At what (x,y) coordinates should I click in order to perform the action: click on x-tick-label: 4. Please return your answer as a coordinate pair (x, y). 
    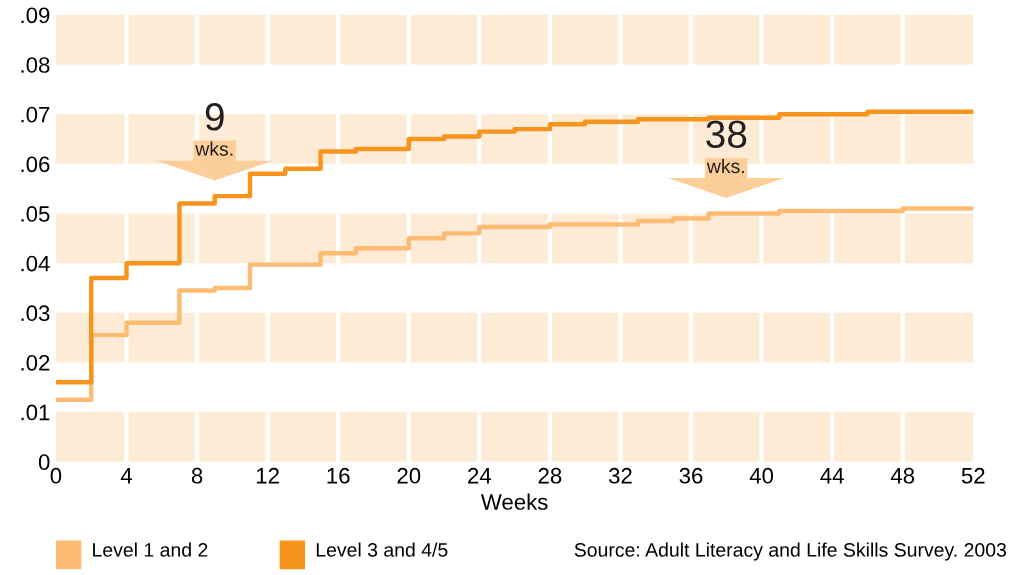
    Looking at the image, I should click on (126, 476).